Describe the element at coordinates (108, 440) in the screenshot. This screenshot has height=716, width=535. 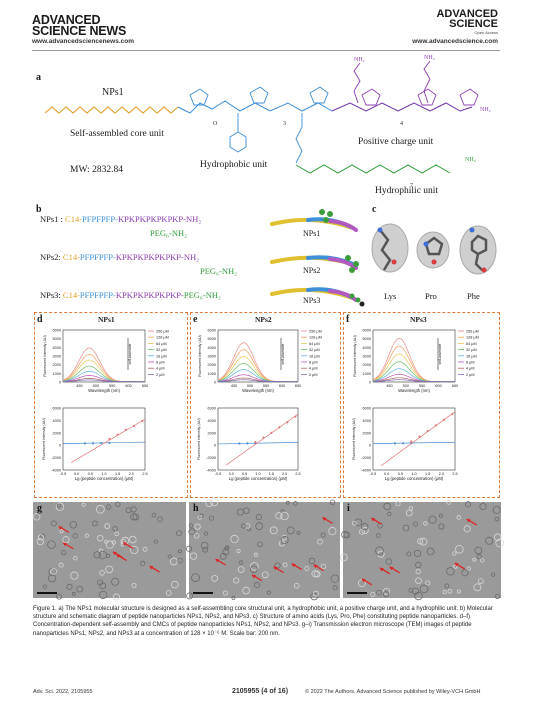
I see `fit-line` at that location.